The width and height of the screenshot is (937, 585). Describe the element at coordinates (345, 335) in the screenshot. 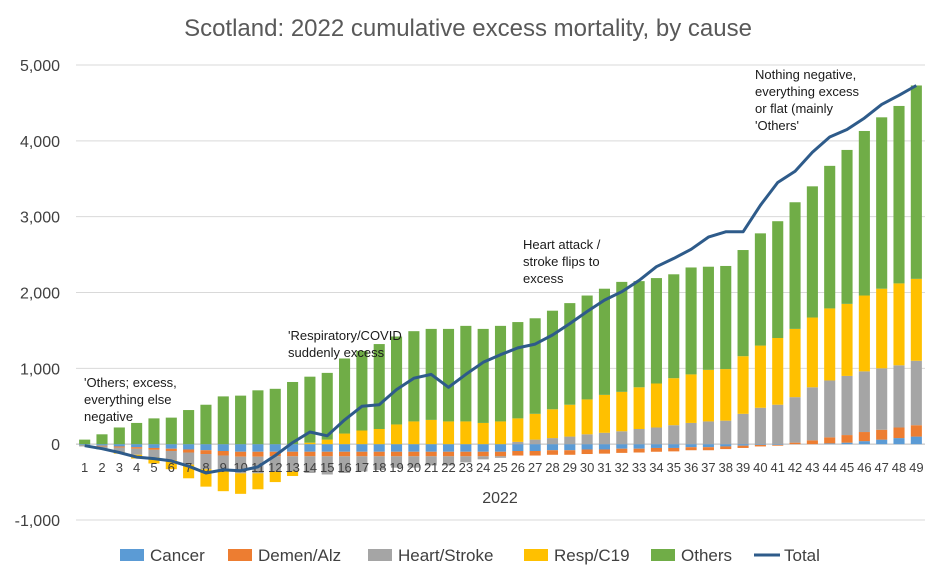

I see `annotation-text: 'Respiratory/COVID` at that location.